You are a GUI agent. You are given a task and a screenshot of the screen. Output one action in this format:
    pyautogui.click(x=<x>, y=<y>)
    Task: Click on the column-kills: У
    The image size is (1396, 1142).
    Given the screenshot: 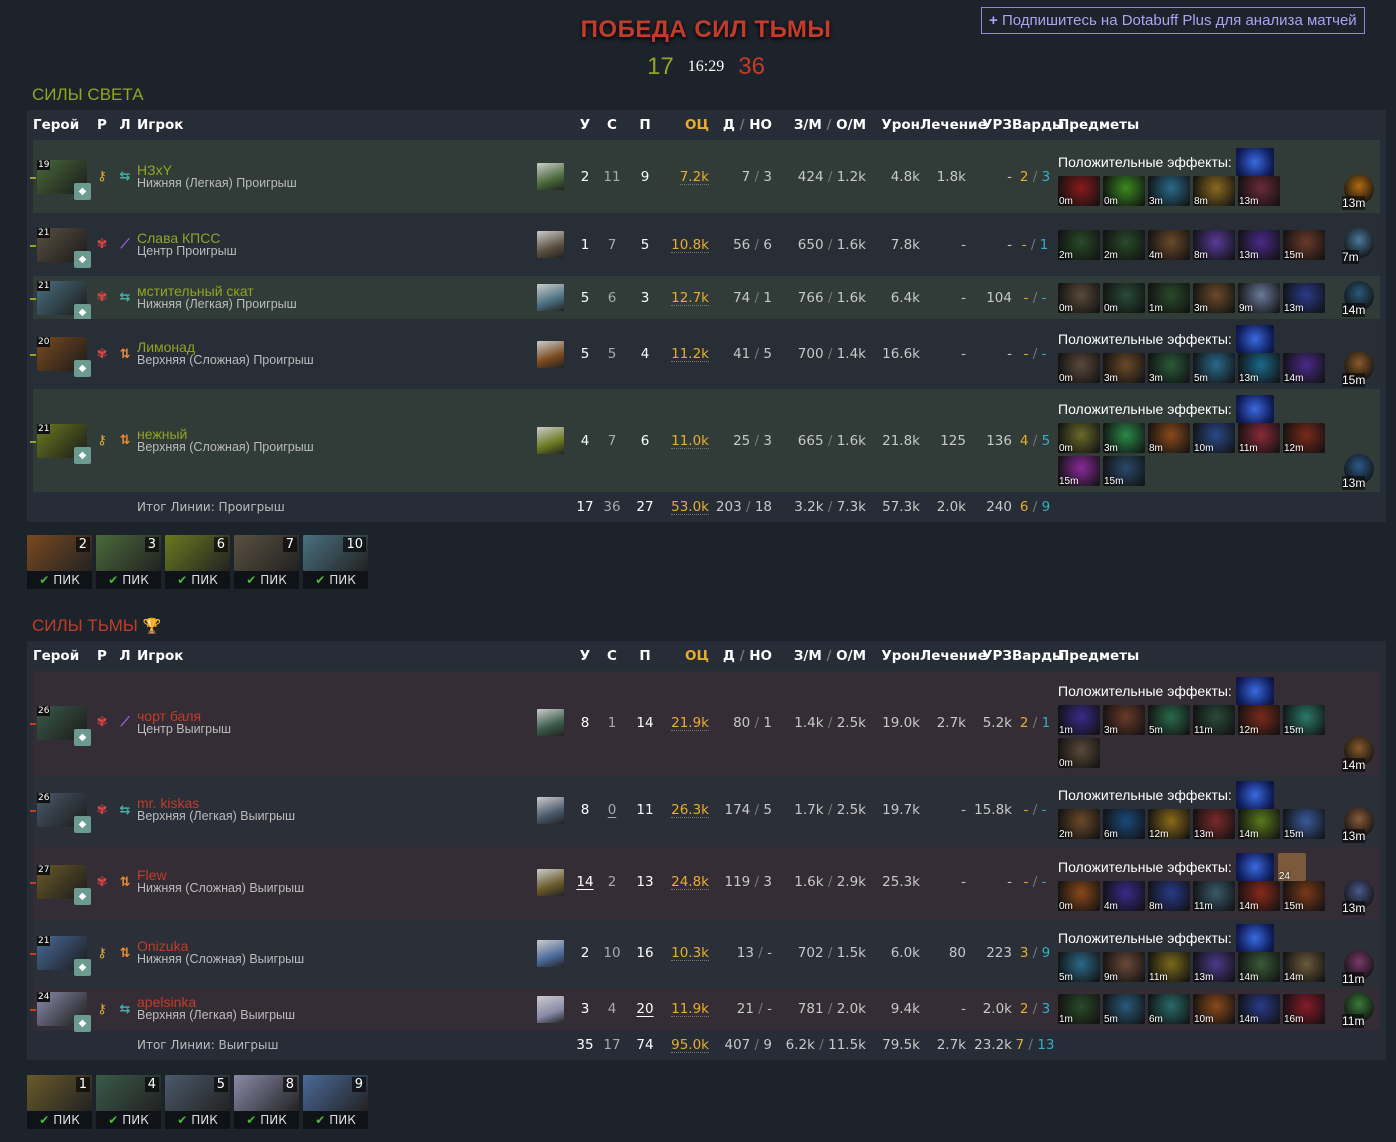 What is the action you would take?
    pyautogui.click(x=585, y=125)
    